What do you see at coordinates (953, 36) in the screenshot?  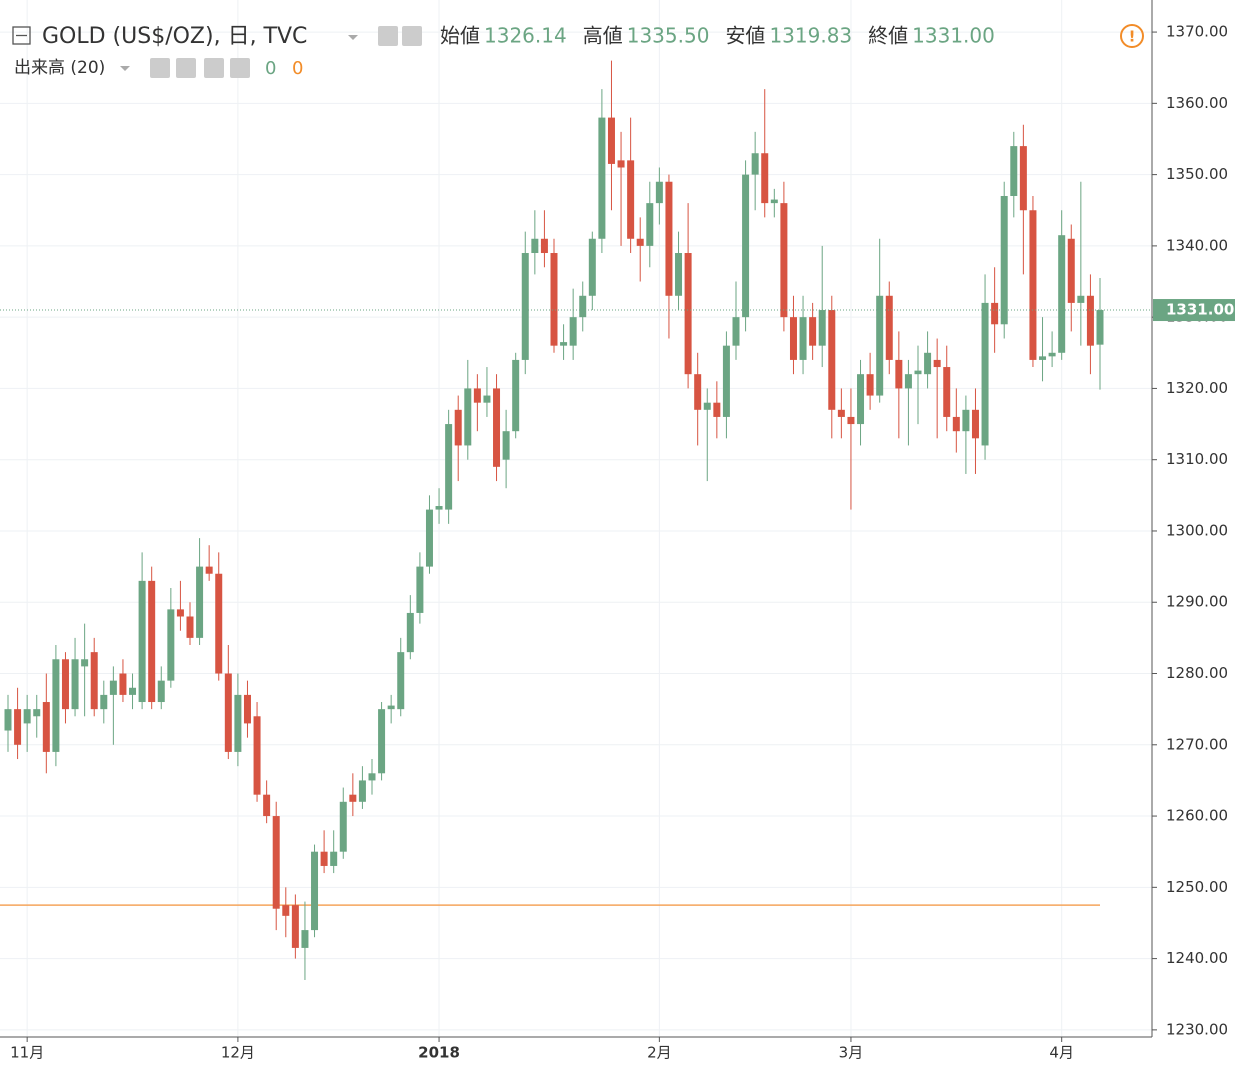 I see `legend-value: 1331.00` at bounding box center [953, 36].